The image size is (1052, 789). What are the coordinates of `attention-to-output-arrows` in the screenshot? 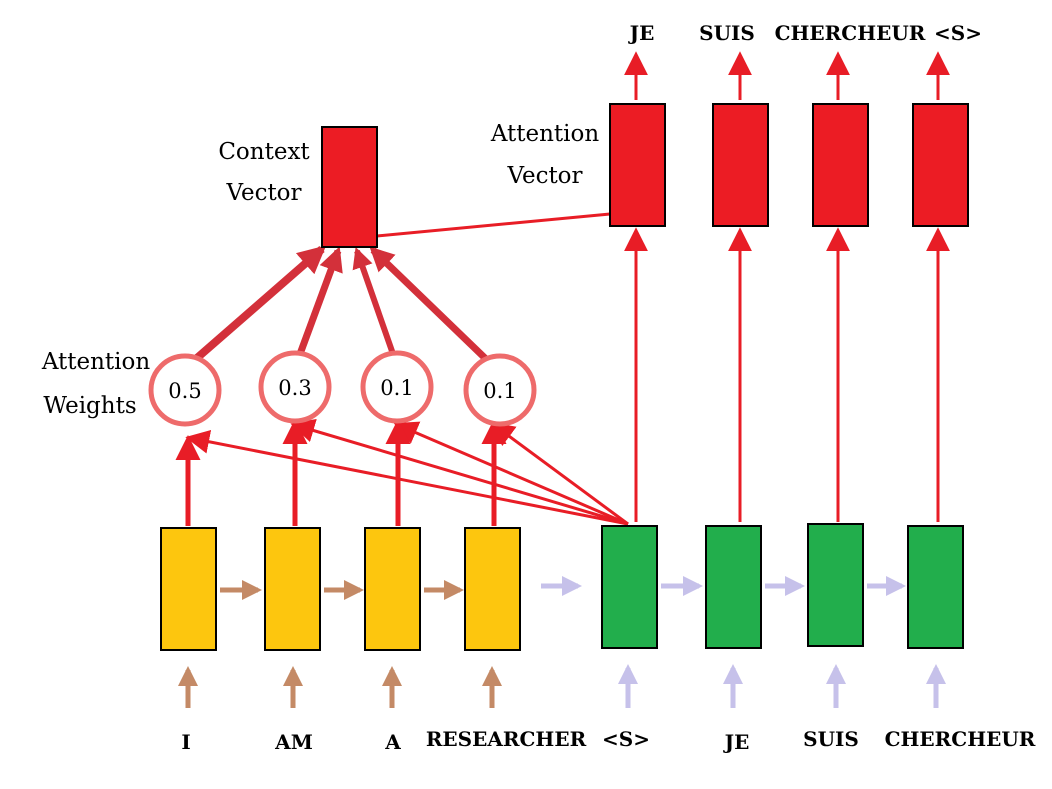 It's located at (787, 75).